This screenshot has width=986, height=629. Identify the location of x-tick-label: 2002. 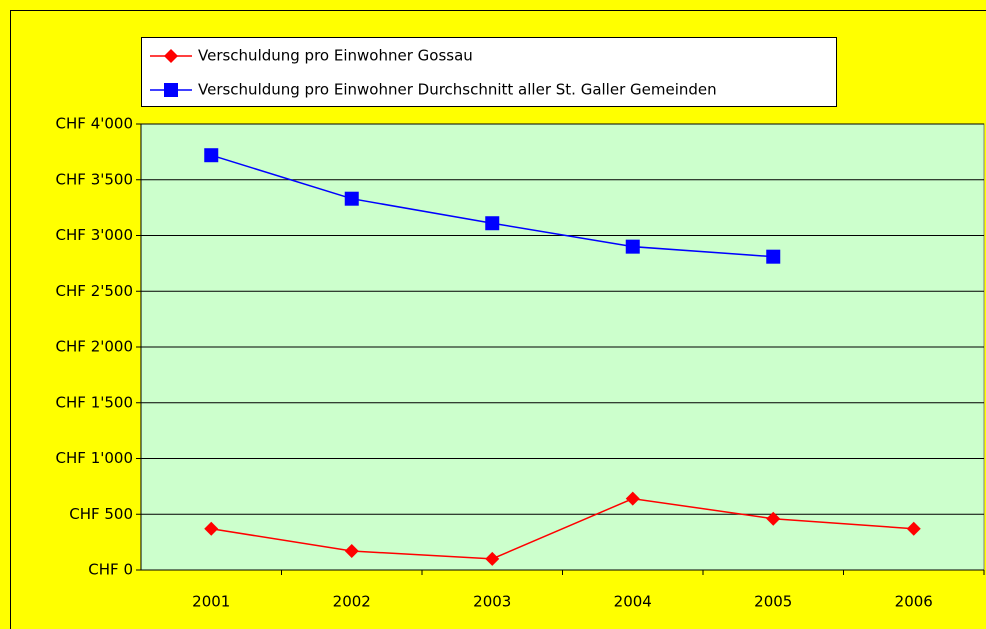
(352, 602).